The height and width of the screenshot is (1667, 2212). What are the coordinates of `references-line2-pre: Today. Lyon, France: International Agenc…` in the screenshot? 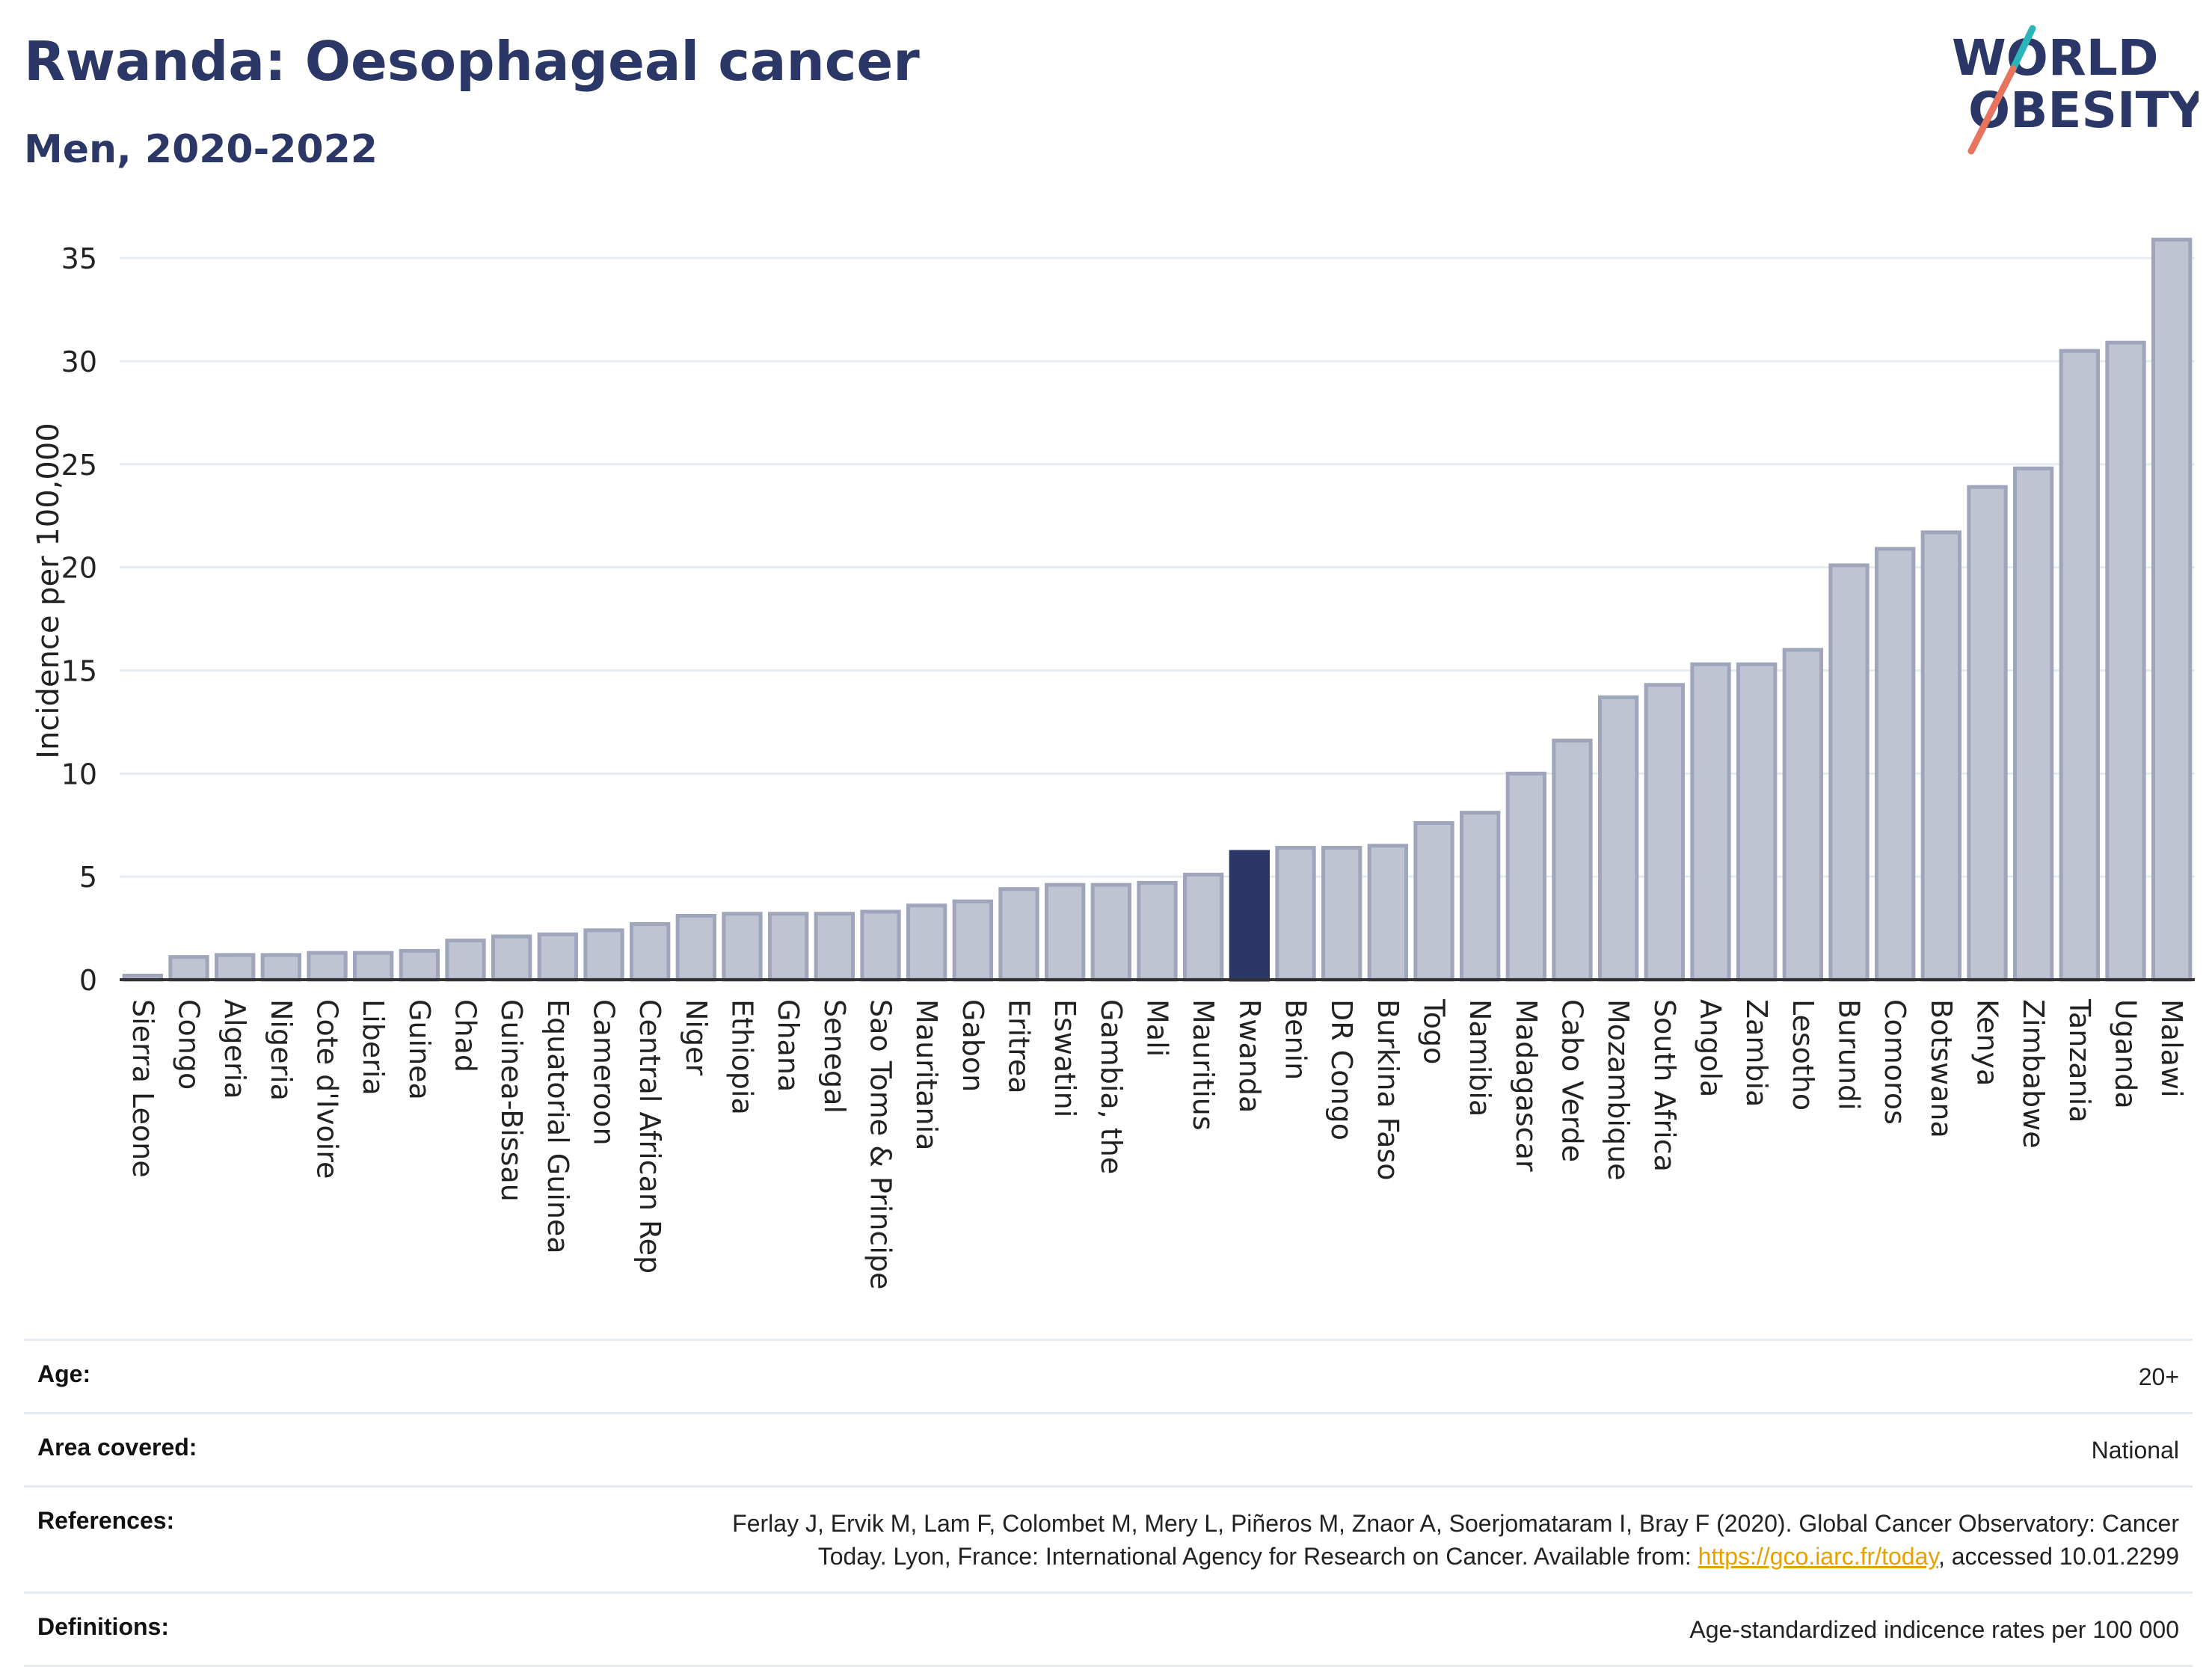 It's located at (1257, 1557).